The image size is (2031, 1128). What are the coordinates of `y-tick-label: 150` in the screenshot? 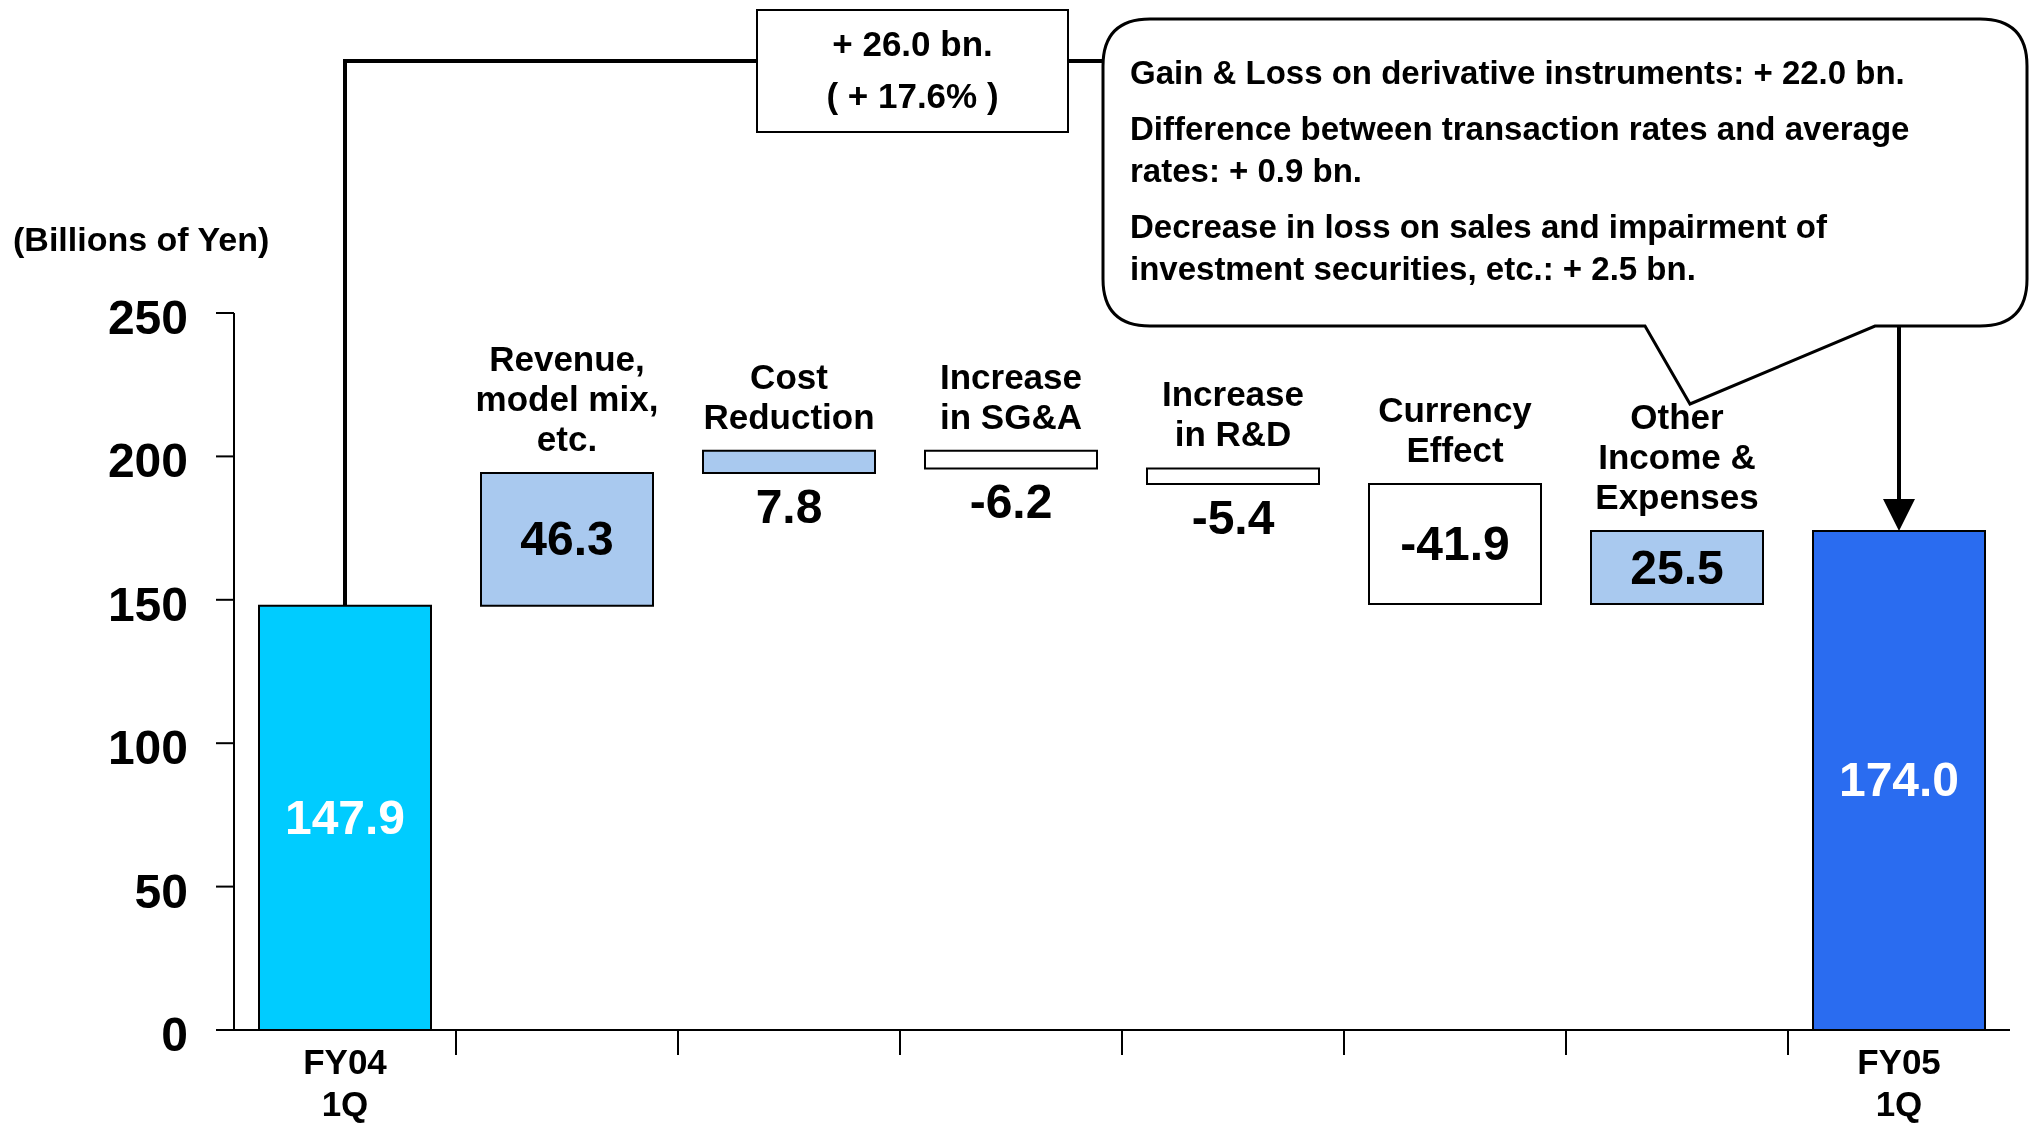 It's located at (147, 604).